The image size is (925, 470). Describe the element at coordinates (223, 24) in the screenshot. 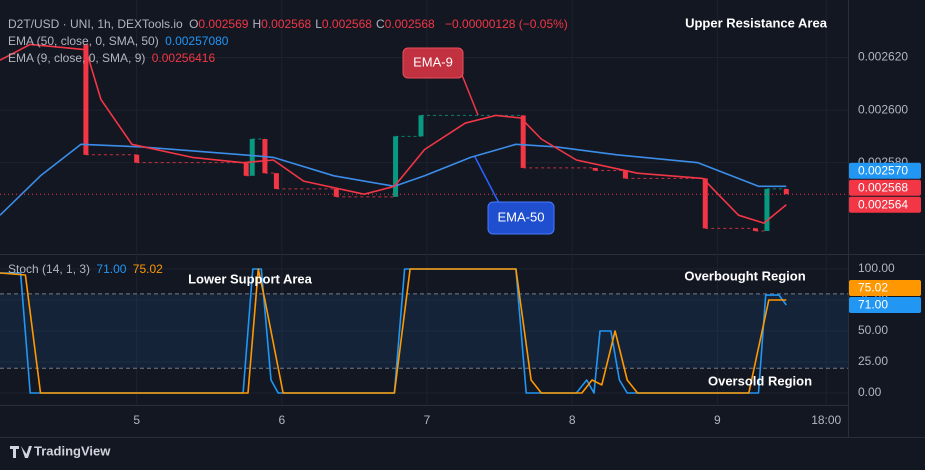

I see `ohlc-value: 0.002569` at that location.